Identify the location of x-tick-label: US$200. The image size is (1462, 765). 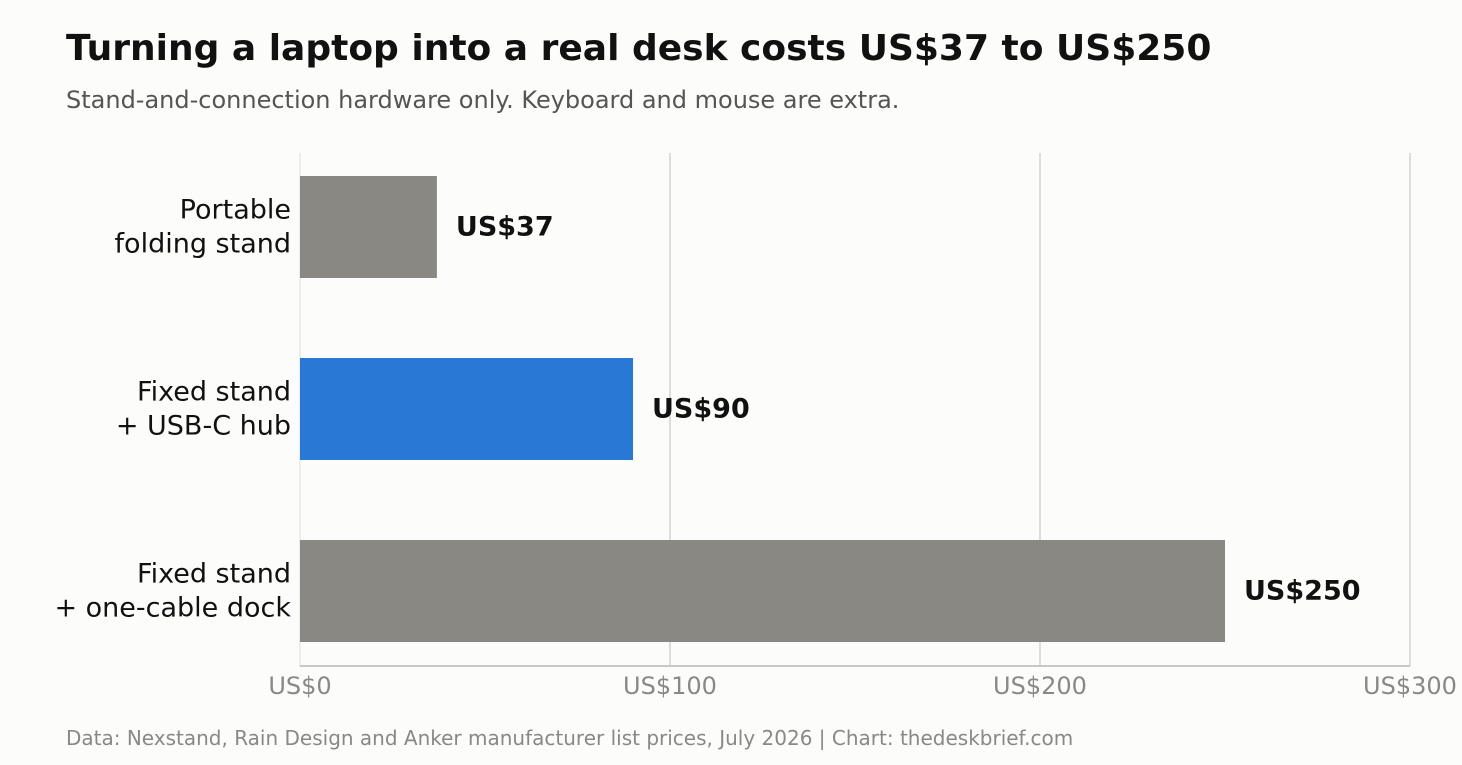
(1040, 686).